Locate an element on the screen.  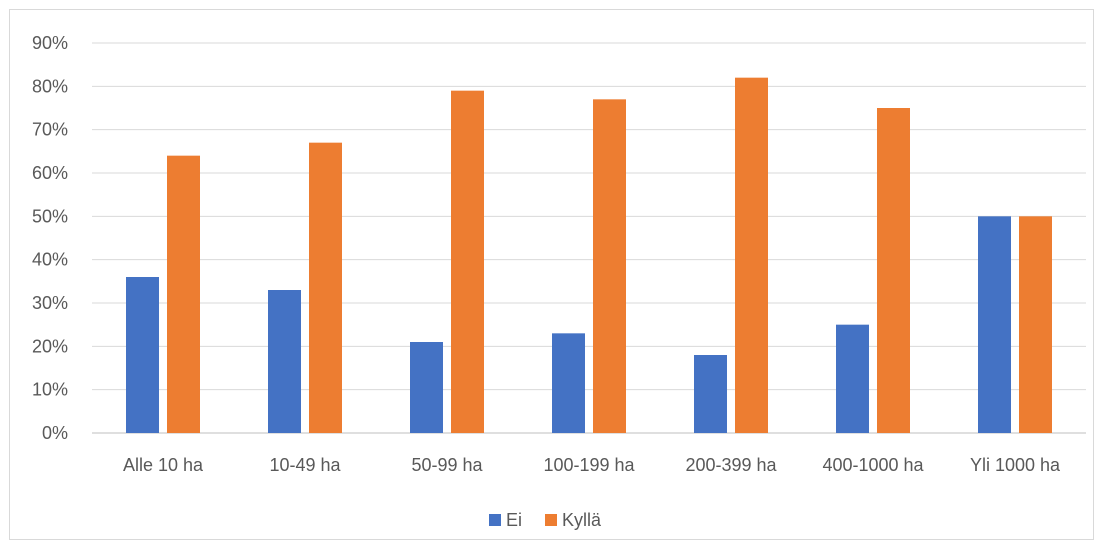
y-tick-label: 40% is located at coordinates (50, 260).